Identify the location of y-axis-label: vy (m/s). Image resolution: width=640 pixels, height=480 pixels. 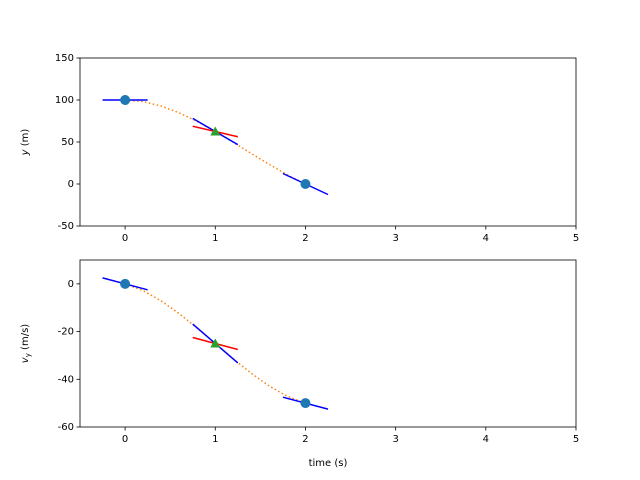
(26, 343).